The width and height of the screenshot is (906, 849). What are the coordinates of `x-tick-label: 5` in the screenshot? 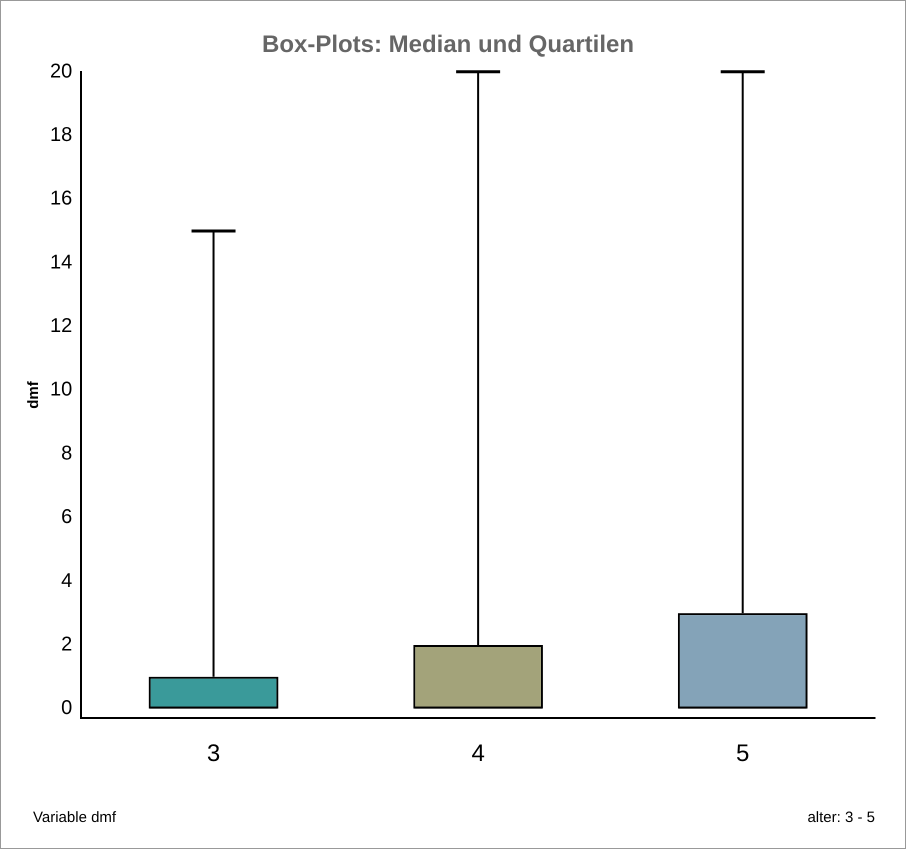 It's located at (743, 754).